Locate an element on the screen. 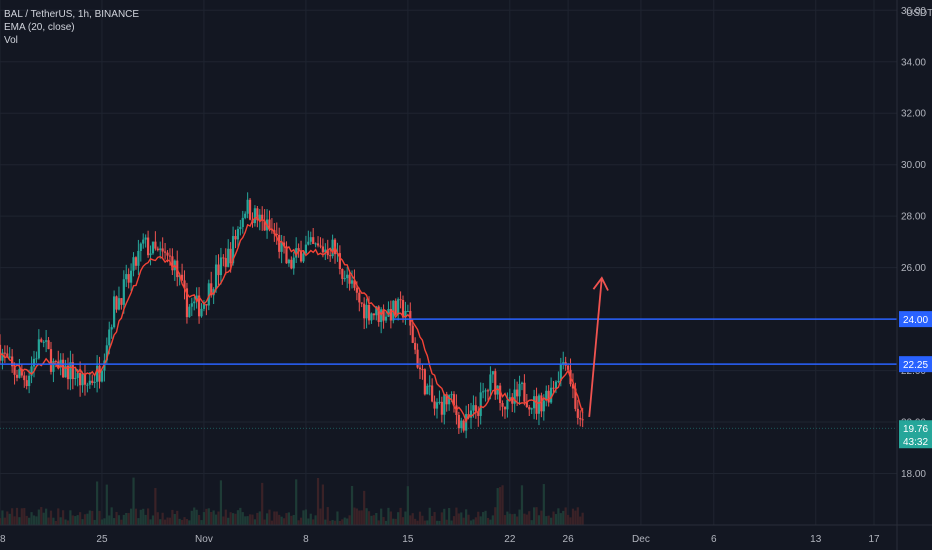 This screenshot has width=932, height=550. time-axis: 18 25 Nov 8 15 22 26 Dec 6 13 17 is located at coordinates (466, 534).